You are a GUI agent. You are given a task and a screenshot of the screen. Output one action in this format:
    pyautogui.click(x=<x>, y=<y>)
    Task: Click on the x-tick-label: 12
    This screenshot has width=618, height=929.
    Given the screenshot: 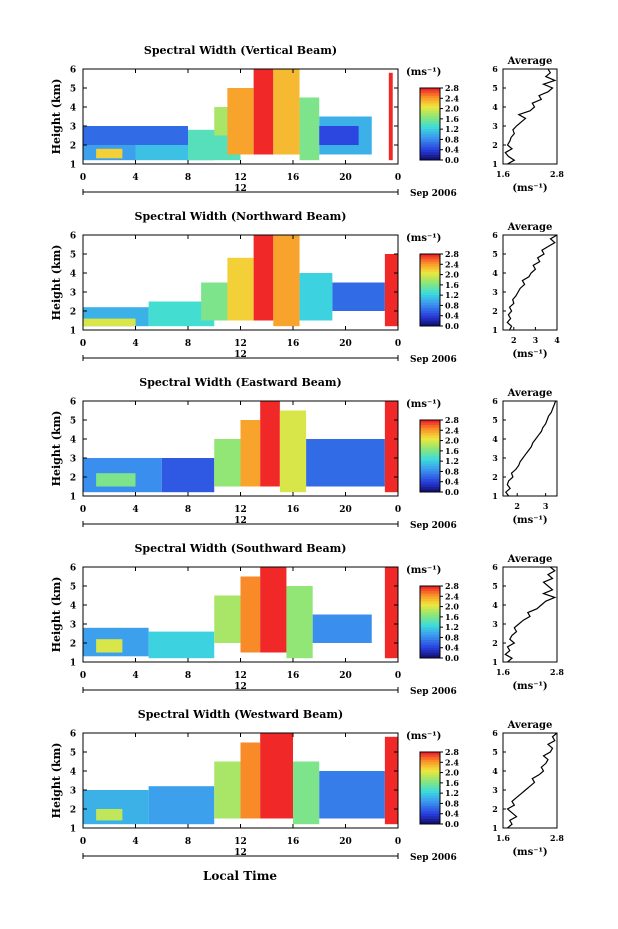 What is the action you would take?
    pyautogui.click(x=240, y=344)
    